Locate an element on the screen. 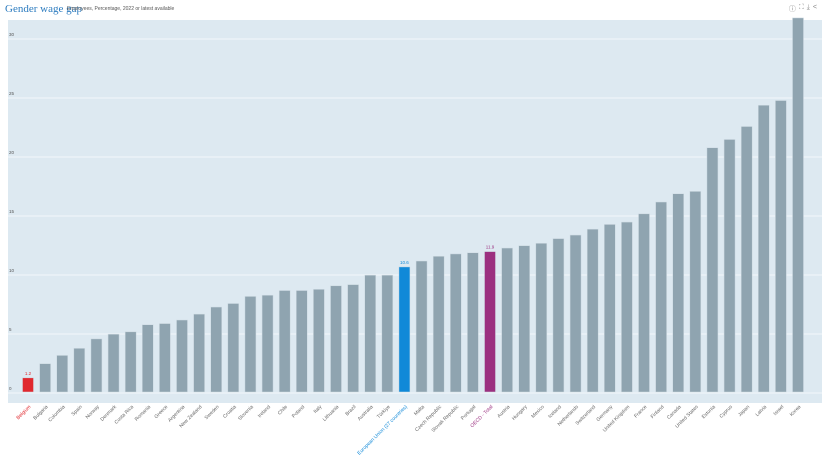 The image size is (823, 463). bar-netherlands is located at coordinates (575, 313).